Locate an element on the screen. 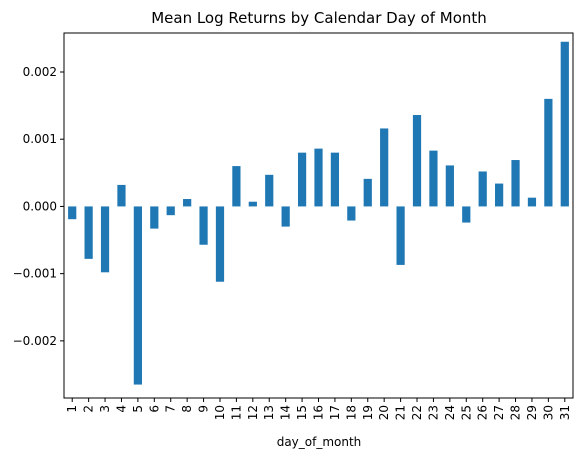  x-tick-label: 1 is located at coordinates (72, 409).